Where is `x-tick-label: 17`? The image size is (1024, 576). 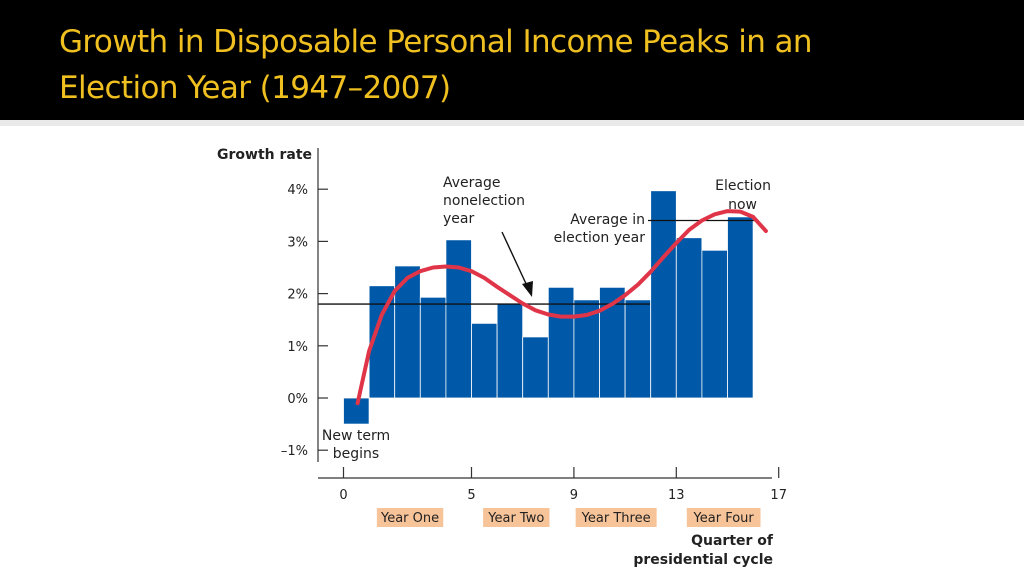 x-tick-label: 17 is located at coordinates (778, 495).